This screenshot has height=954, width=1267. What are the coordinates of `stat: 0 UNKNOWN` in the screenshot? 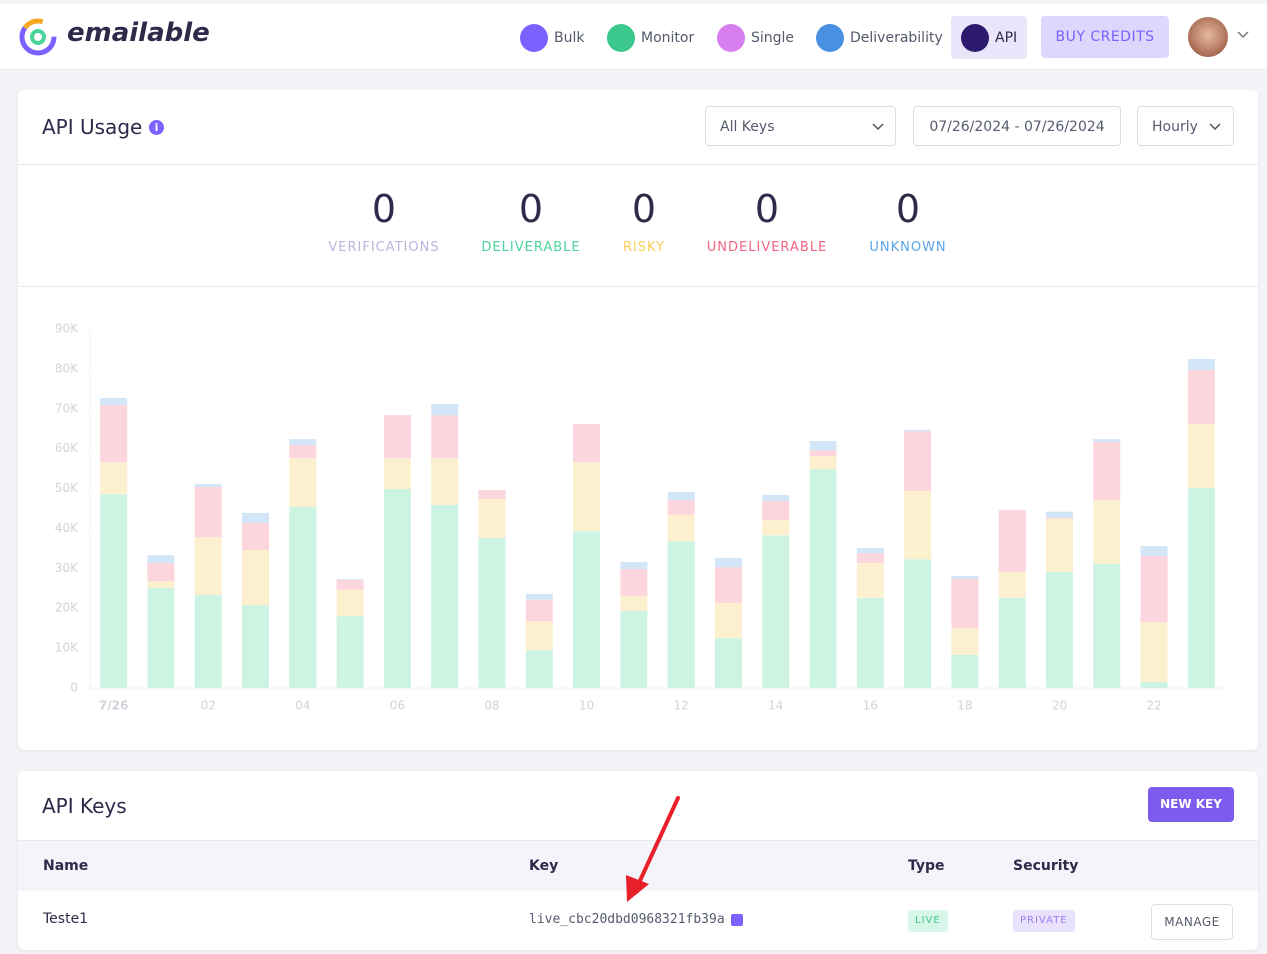 It's located at (908, 220).